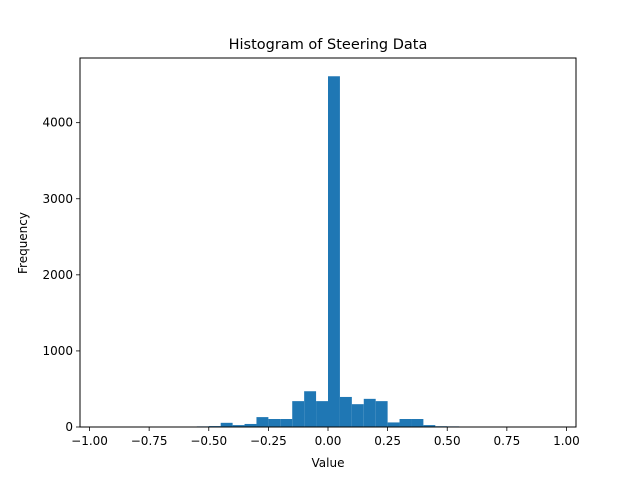  Describe the element at coordinates (506, 441) in the screenshot. I see `x-tick-label: 0.75` at that location.